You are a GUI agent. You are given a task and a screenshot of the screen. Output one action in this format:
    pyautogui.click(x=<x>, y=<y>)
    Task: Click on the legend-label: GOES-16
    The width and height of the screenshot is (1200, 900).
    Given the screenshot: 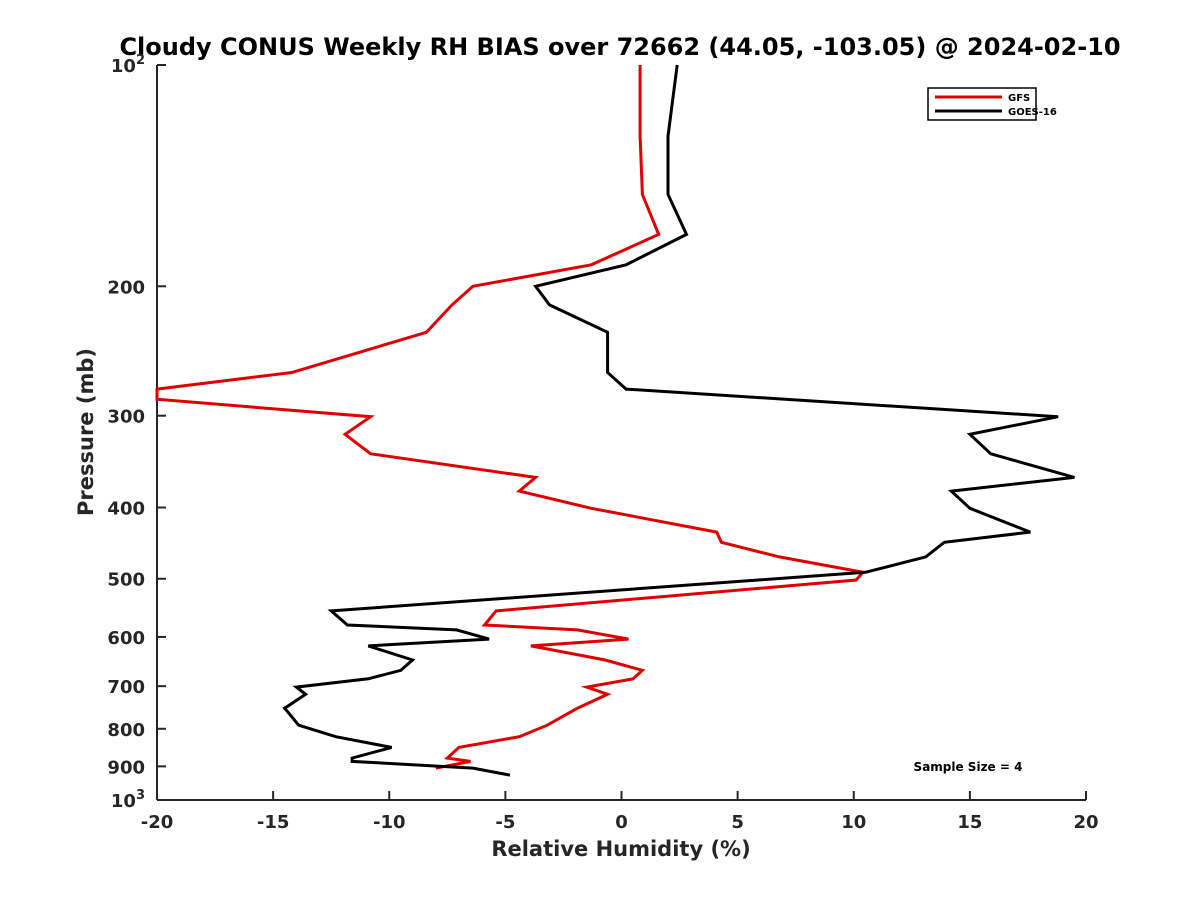 What is the action you would take?
    pyautogui.click(x=1032, y=112)
    